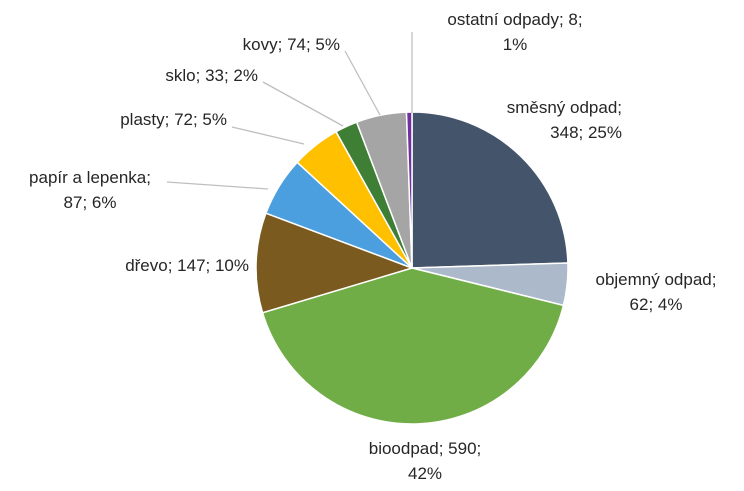  What do you see at coordinates (490, 190) in the screenshot?
I see `pie-slice-smesny-odpad` at bounding box center [490, 190].